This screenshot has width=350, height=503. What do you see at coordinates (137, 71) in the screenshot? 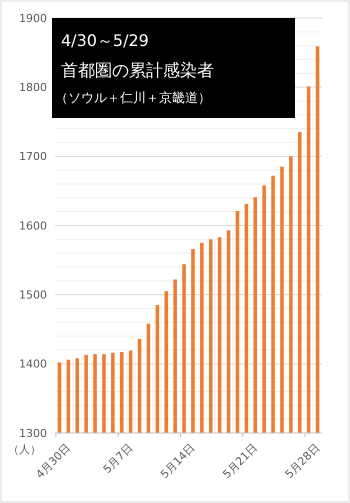
I see `text: 首都圏の累計感染者` at bounding box center [137, 71].